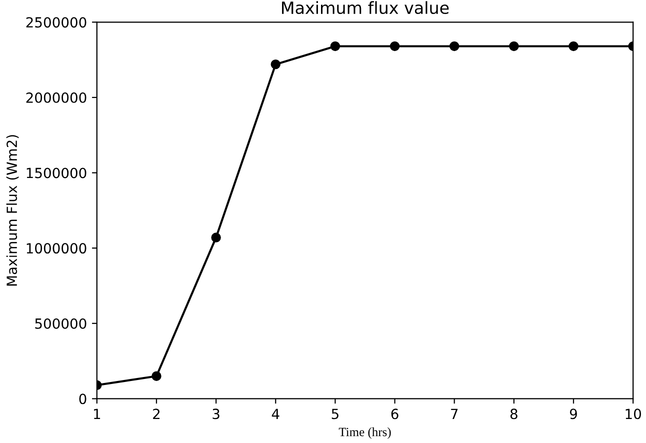 This screenshot has width=646, height=443. What do you see at coordinates (60, 323) in the screenshot?
I see `y-tick-label: 500000` at bounding box center [60, 323].